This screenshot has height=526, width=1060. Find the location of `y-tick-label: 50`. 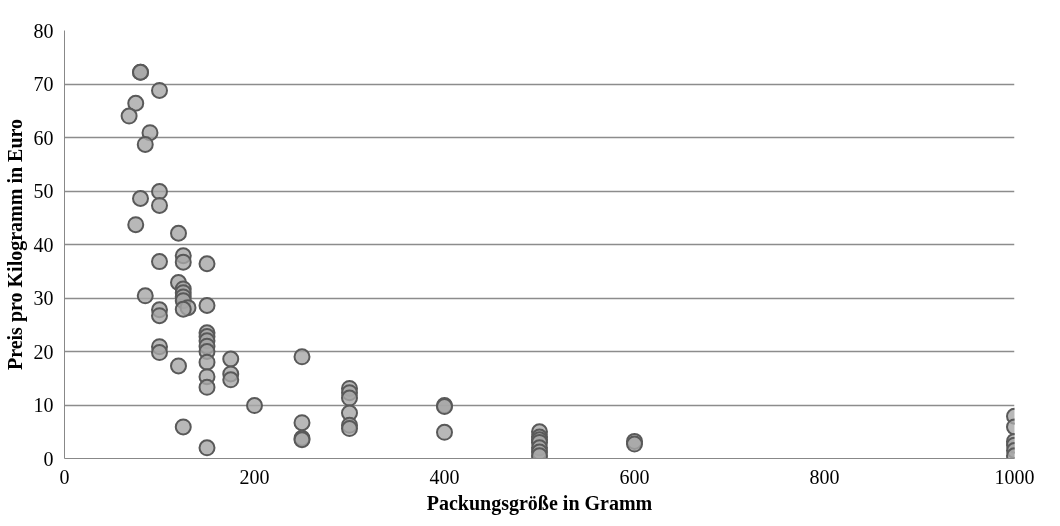

y-tick-label: 50 is located at coordinates (43, 191).